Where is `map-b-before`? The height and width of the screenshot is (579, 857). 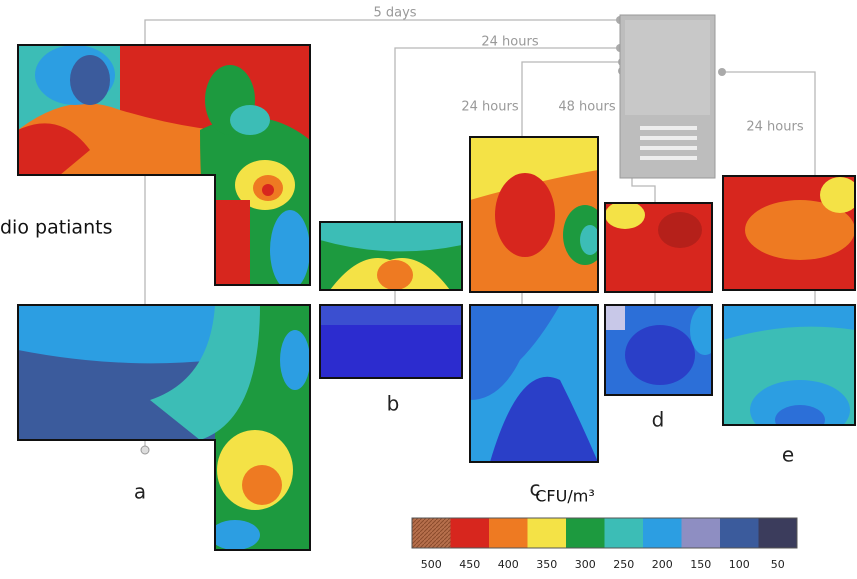 map-b-before is located at coordinates (391, 256).